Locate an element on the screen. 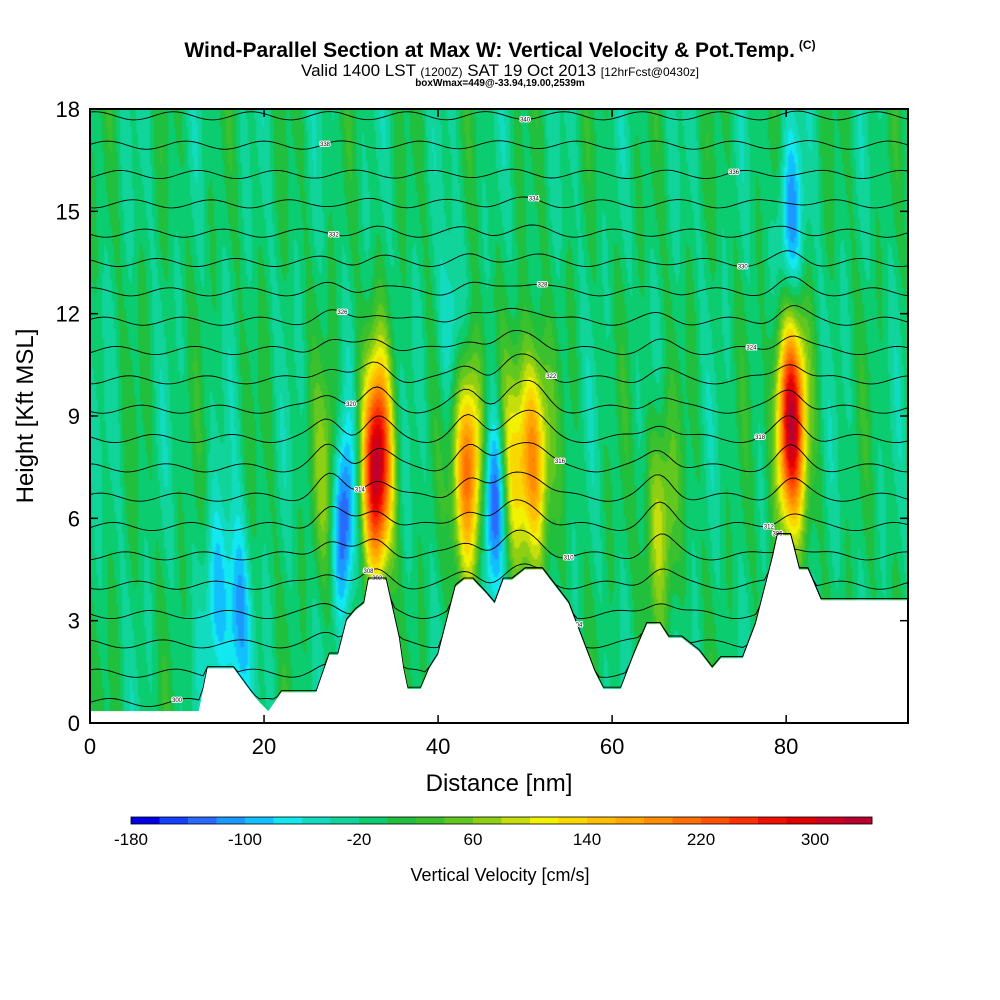 Image resolution: width=1000 pixels, height=1000 pixels. colorbar-tick-label: -180 is located at coordinates (131, 839).